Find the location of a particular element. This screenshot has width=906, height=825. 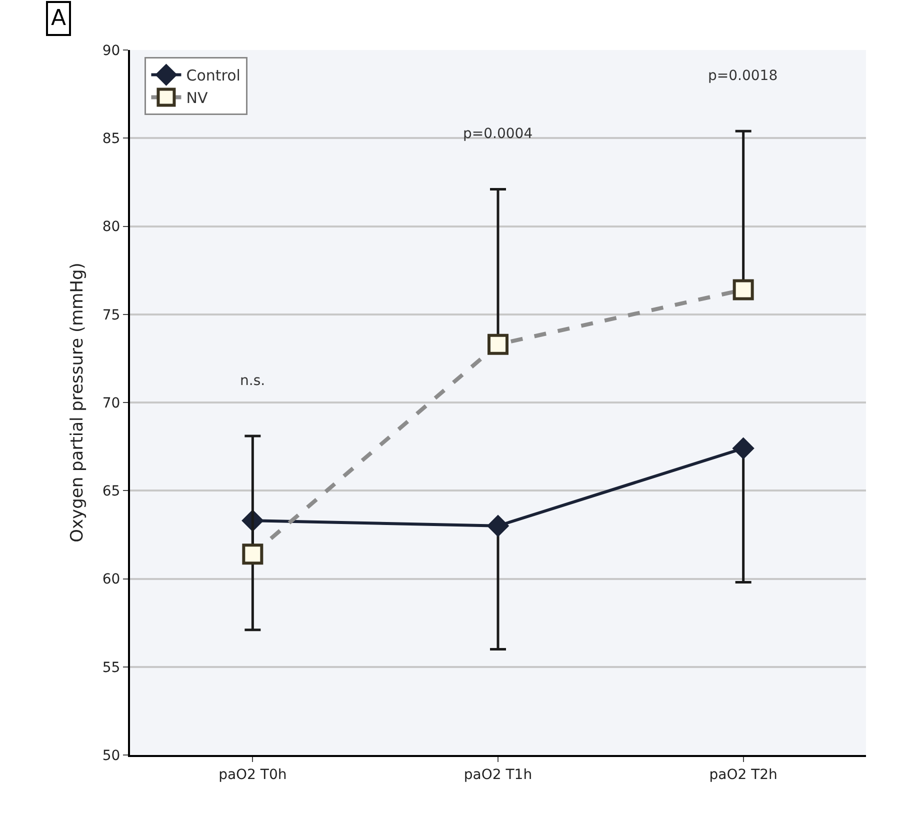

legend-label: Control is located at coordinates (213, 75).